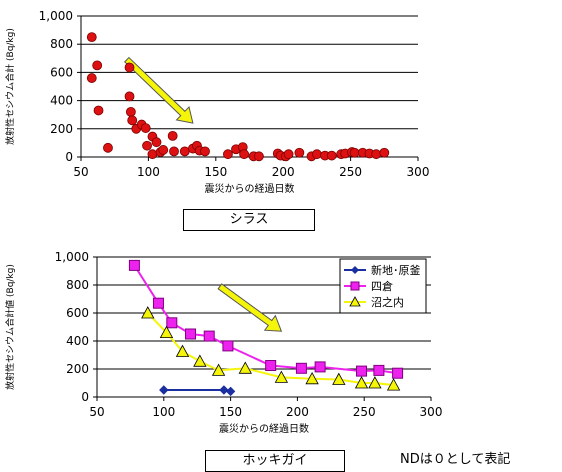 Image resolution: width=562 pixels, height=472 pixels. I want to click on legend-label: 沼之内, so click(387, 302).